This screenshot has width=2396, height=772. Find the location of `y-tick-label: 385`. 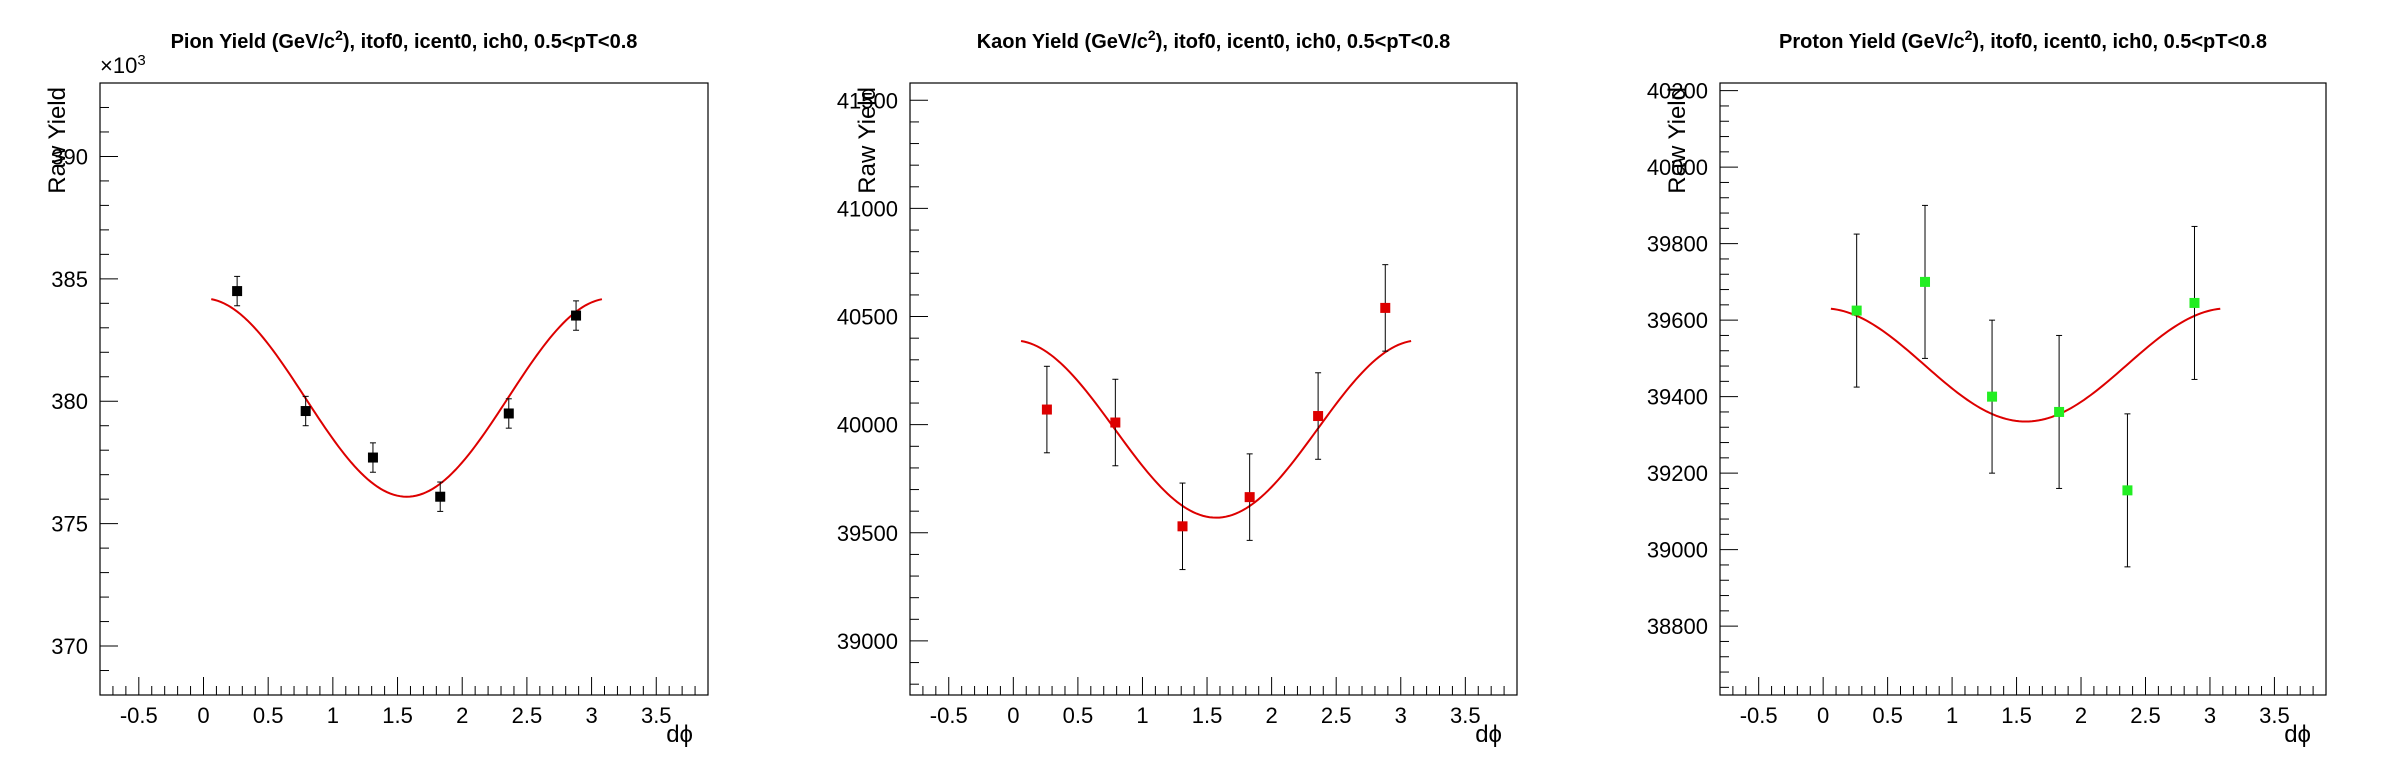

y-tick-label: 385 is located at coordinates (69, 279).